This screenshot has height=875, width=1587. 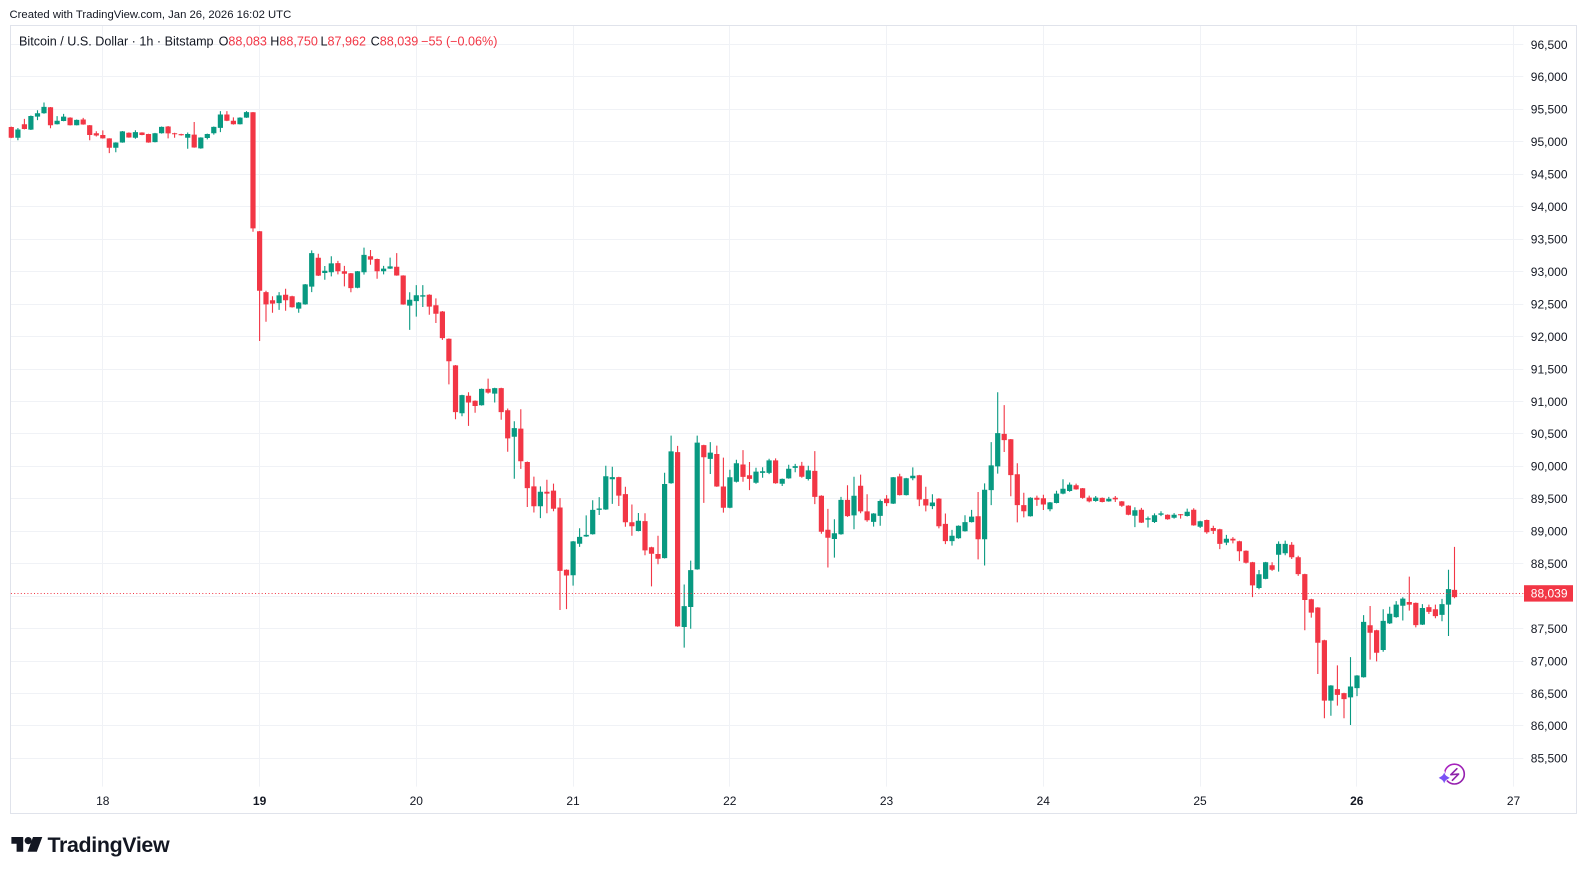 What do you see at coordinates (1549, 759) in the screenshot?
I see `svg-text: 85,500` at bounding box center [1549, 759].